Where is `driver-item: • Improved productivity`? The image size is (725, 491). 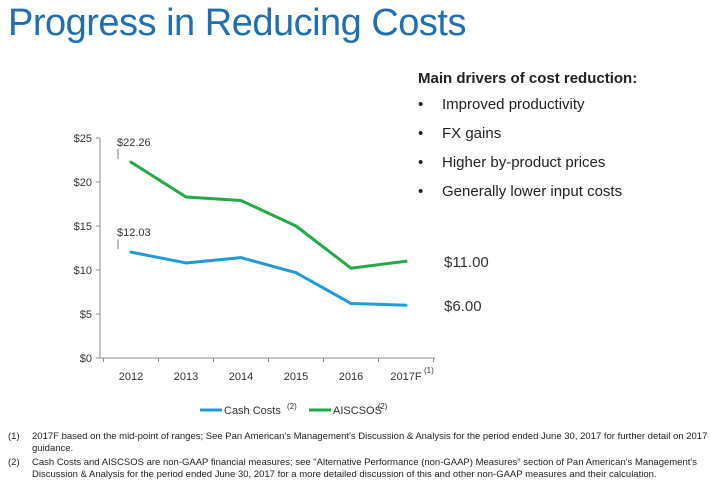
driver-item: • Improved productivity is located at coordinates (568, 110).